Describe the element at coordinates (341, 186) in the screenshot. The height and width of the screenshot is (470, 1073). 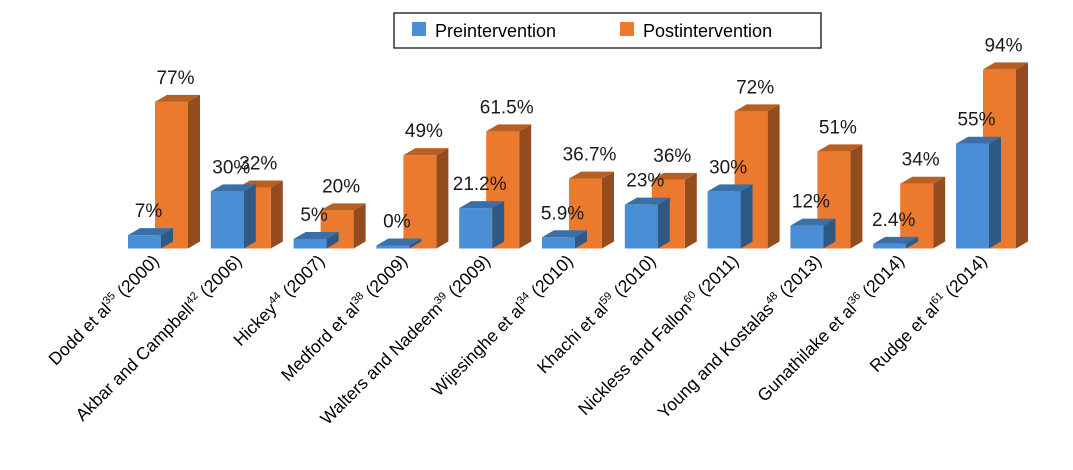
I see `value-label-postintervention-hickey-2007: 20%` at that location.